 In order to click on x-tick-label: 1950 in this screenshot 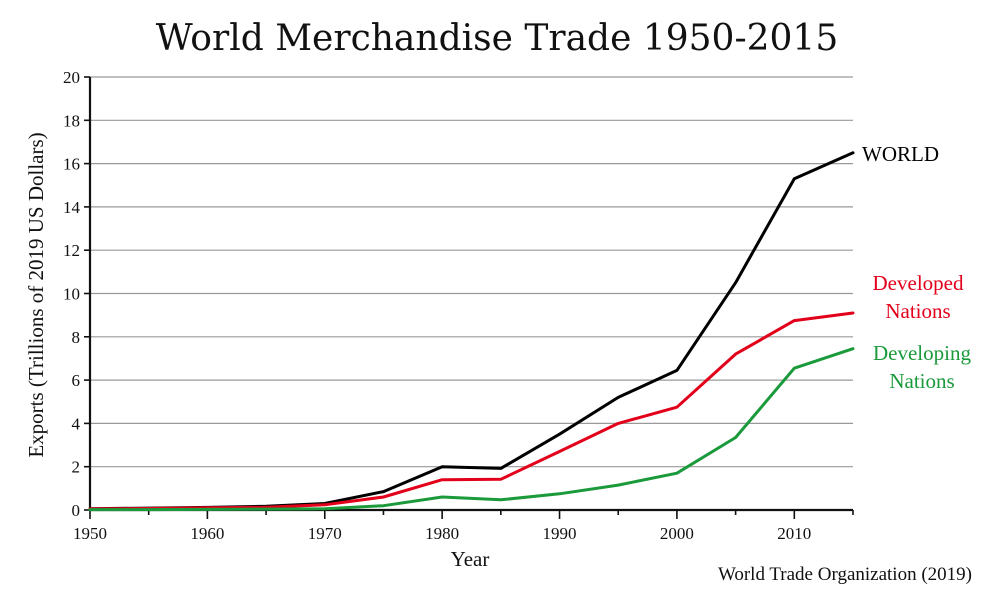, I will do `click(90, 533)`.